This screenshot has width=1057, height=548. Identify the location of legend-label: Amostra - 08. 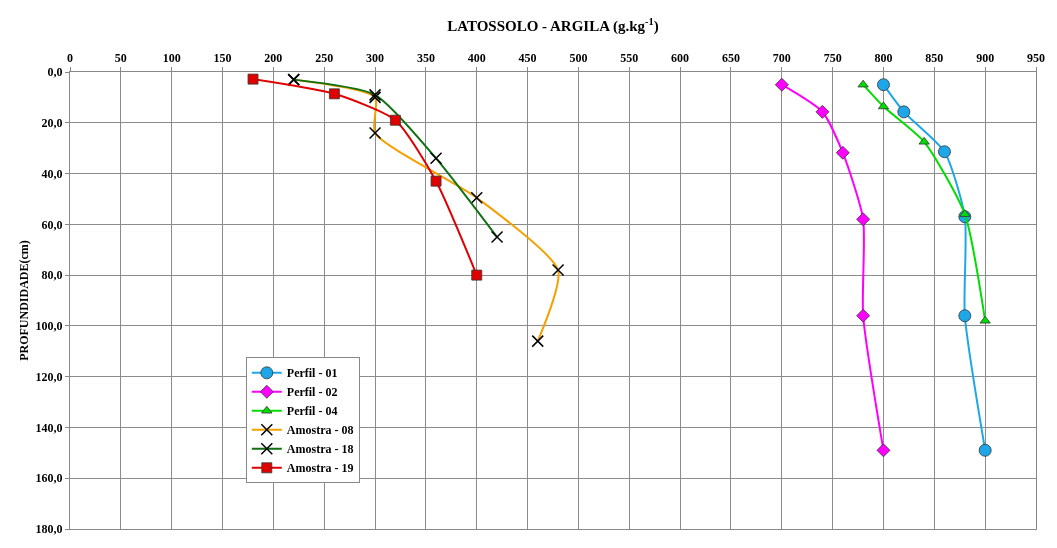
(320, 430).